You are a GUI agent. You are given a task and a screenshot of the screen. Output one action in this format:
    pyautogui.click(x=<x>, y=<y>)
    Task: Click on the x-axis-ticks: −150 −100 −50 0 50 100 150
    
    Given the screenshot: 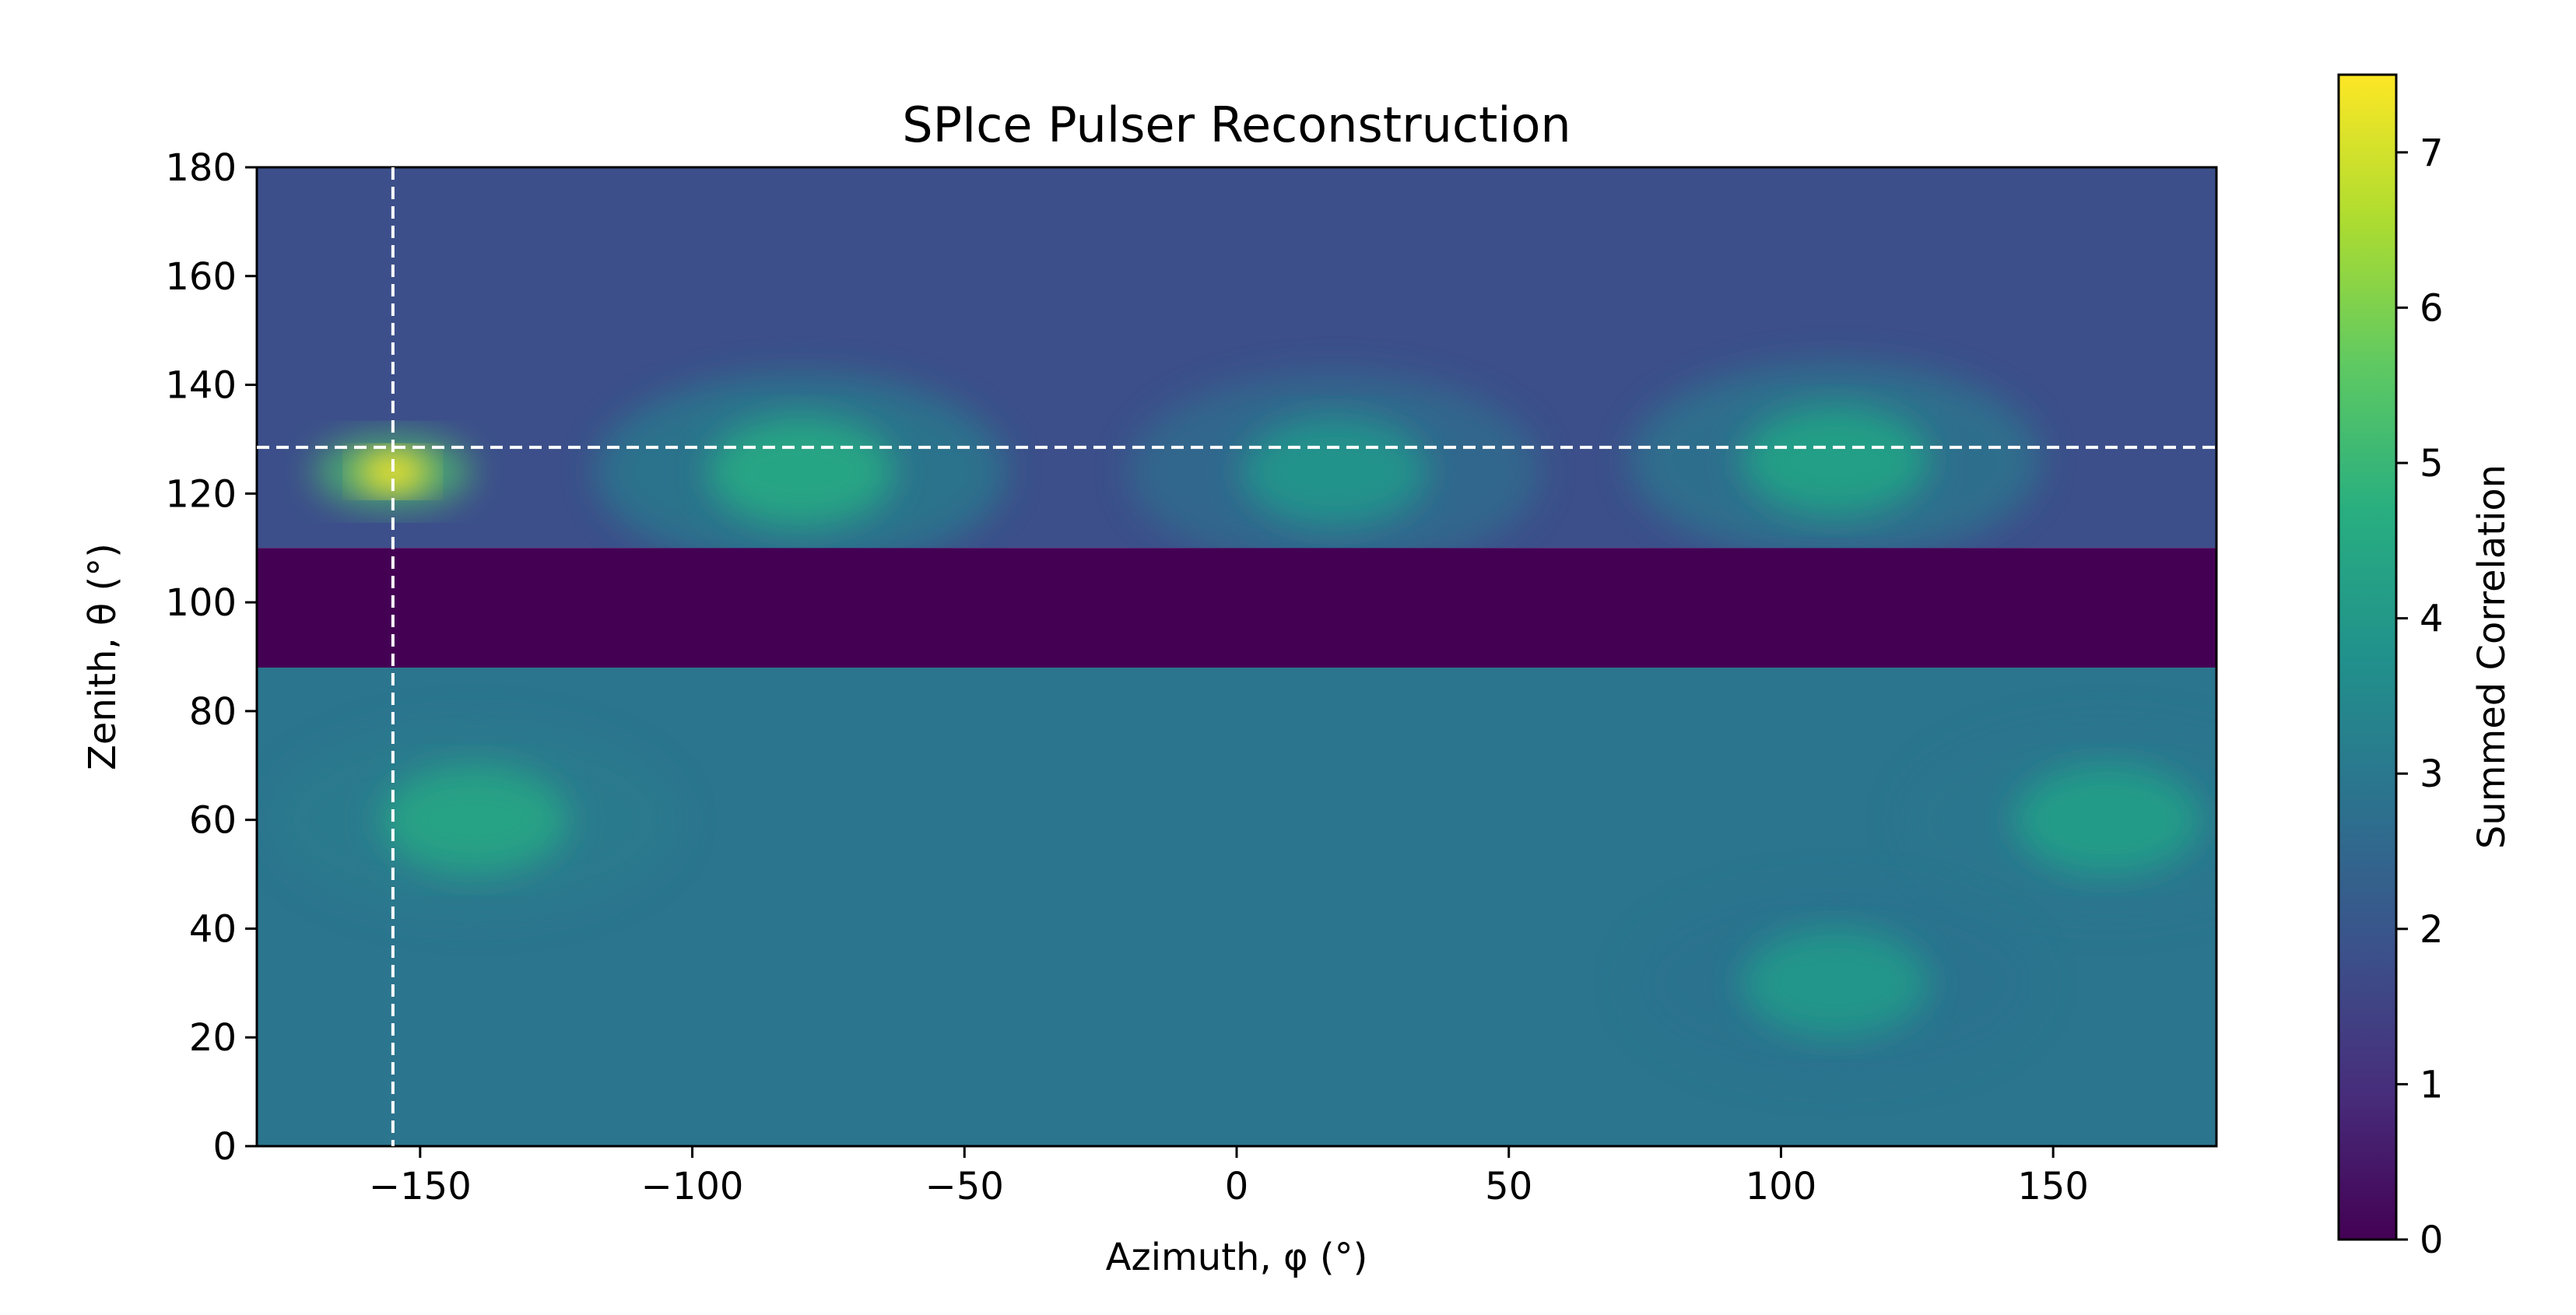 What is the action you would take?
    pyautogui.click(x=1229, y=1177)
    